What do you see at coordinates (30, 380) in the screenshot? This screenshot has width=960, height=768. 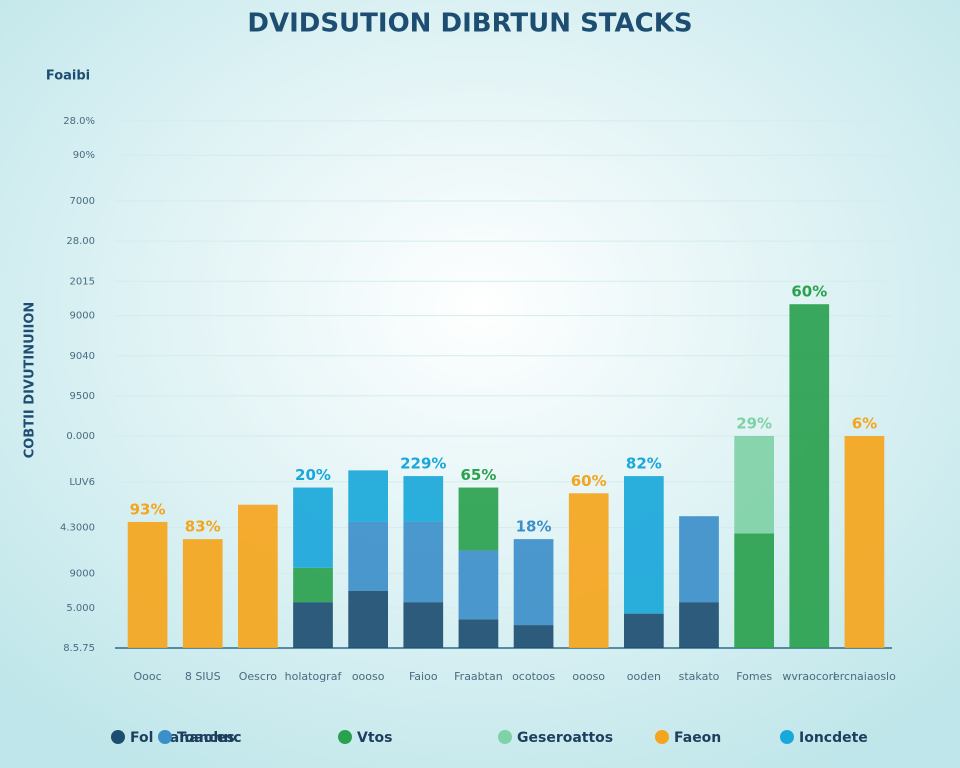 I see `y-side-label: COBTII DIVUTINUIION` at bounding box center [30, 380].